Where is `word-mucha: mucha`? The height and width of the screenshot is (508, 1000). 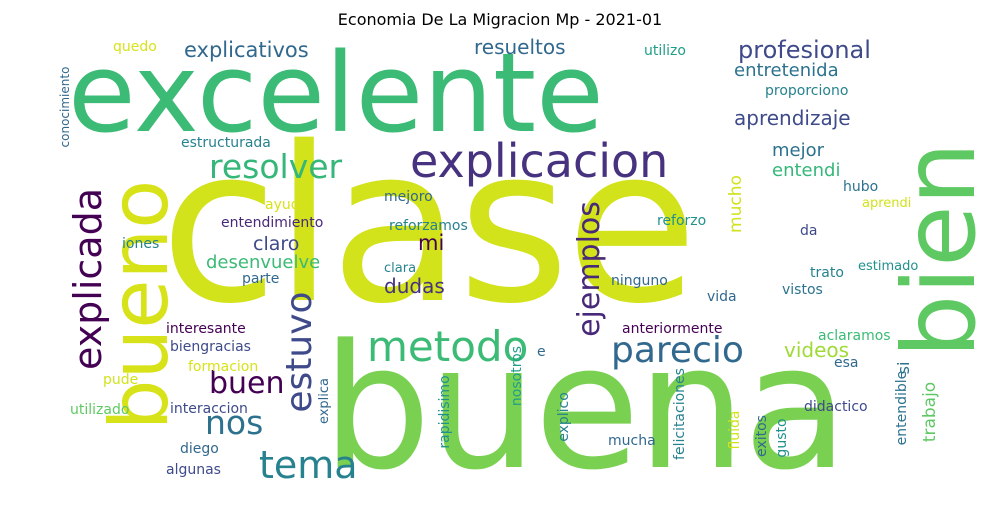 word-mucha: mucha is located at coordinates (632, 441).